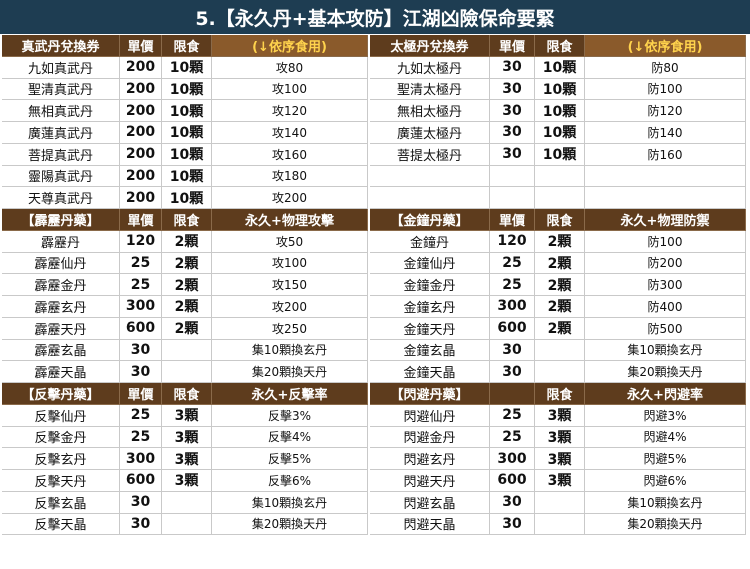  Describe the element at coordinates (430, 285) in the screenshot. I see `table-cell: 金鐘金丹` at that location.